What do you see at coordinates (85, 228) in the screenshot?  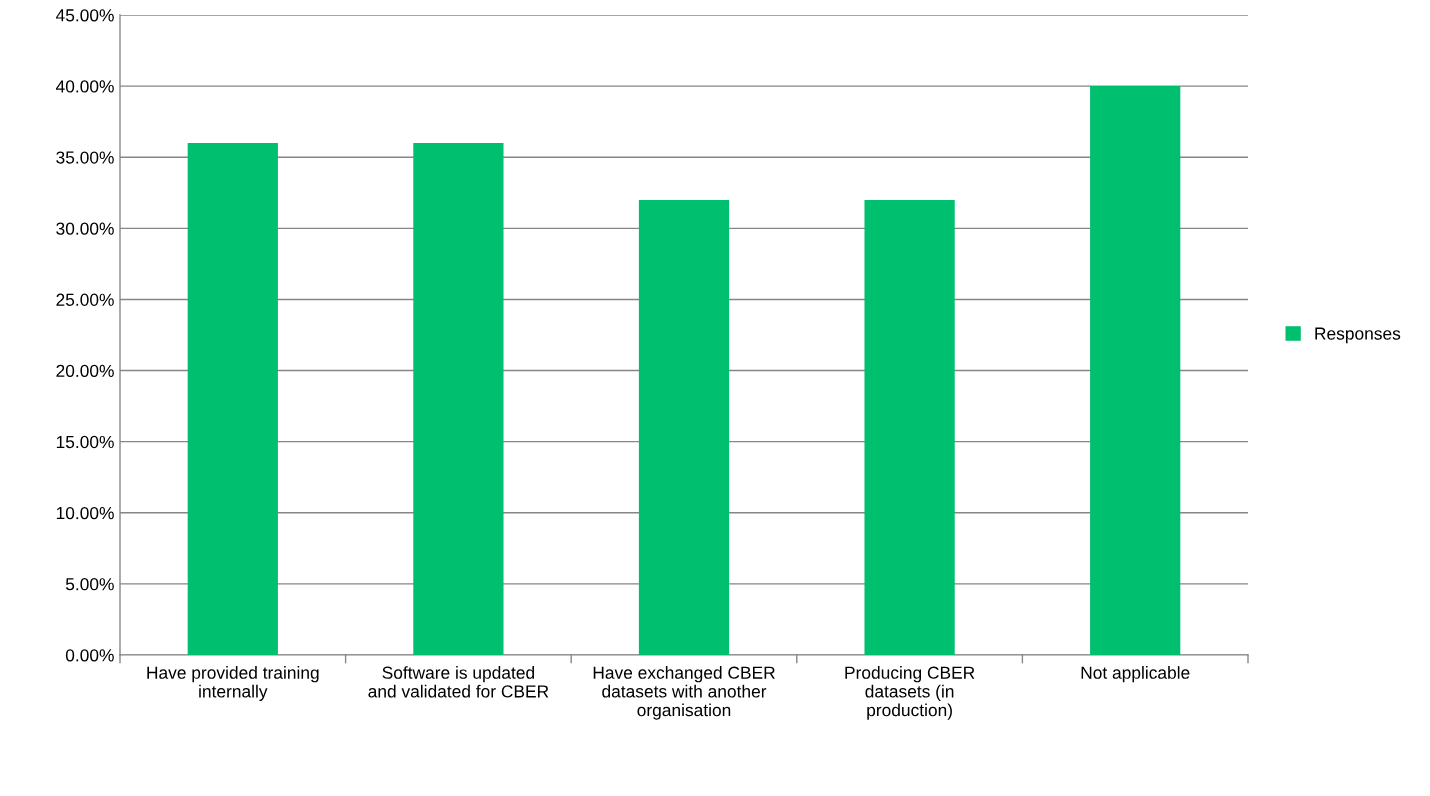 I see `y-tick-label: 30.00%` at bounding box center [85, 228].